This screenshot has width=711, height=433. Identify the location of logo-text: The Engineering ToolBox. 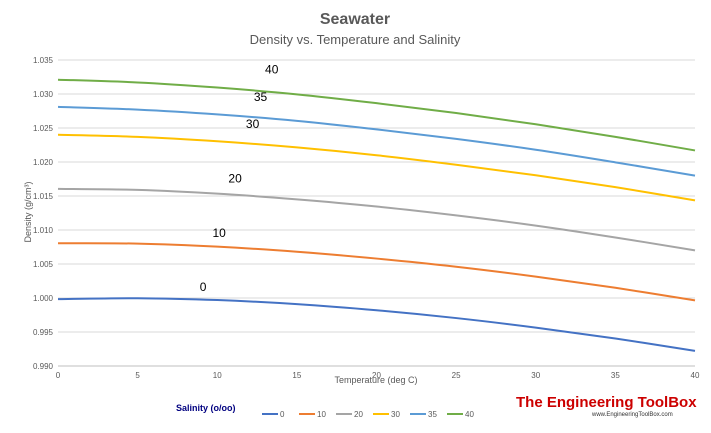
(606, 402).